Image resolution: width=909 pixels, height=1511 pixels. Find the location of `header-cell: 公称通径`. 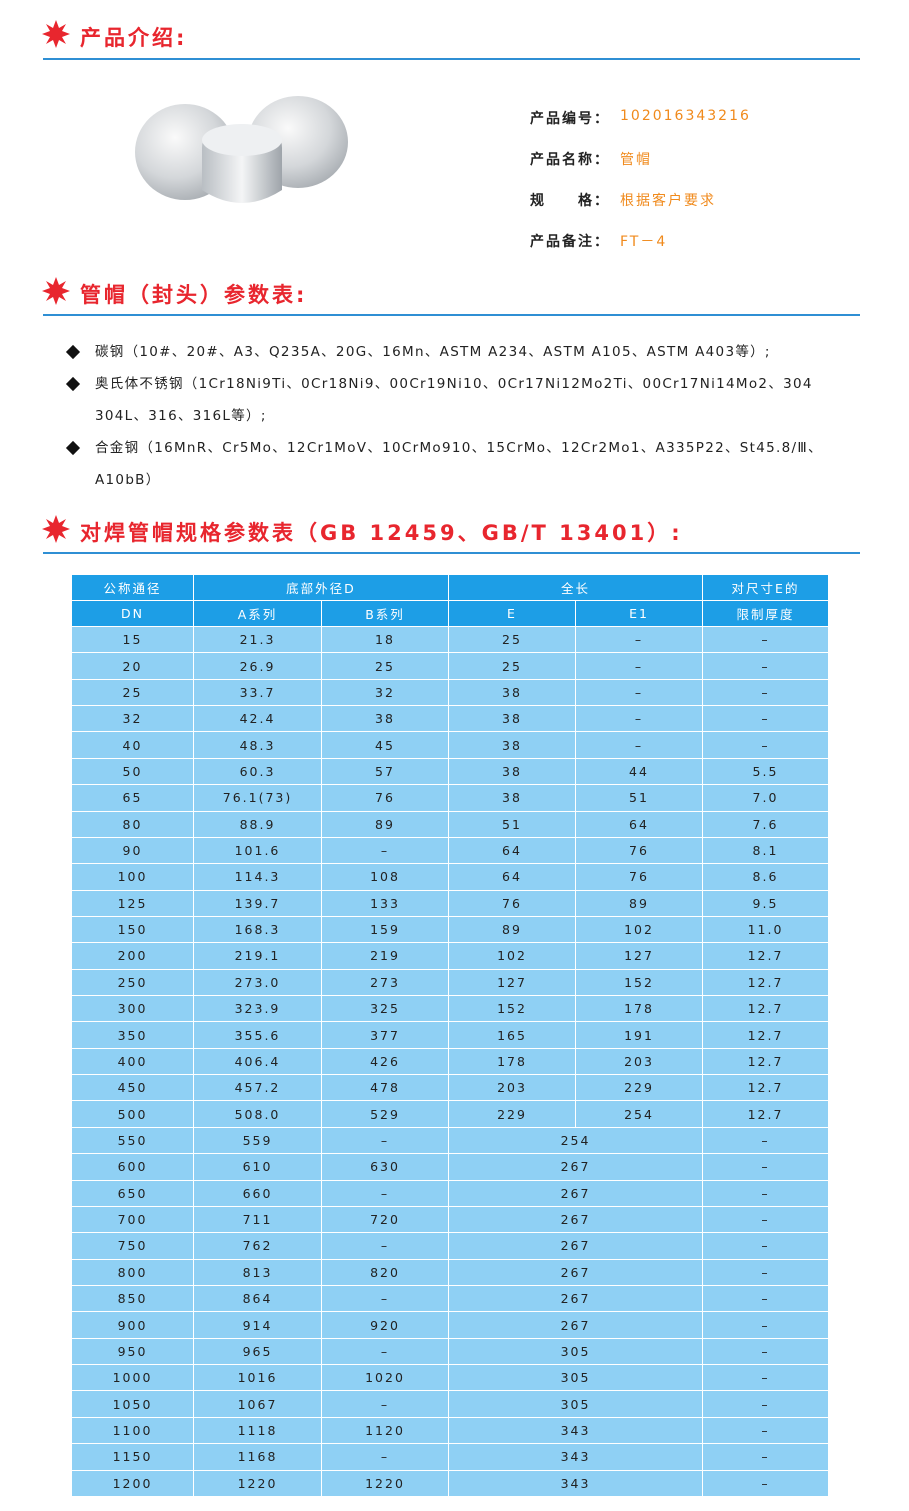

header-cell: 公称通径 is located at coordinates (133, 588).